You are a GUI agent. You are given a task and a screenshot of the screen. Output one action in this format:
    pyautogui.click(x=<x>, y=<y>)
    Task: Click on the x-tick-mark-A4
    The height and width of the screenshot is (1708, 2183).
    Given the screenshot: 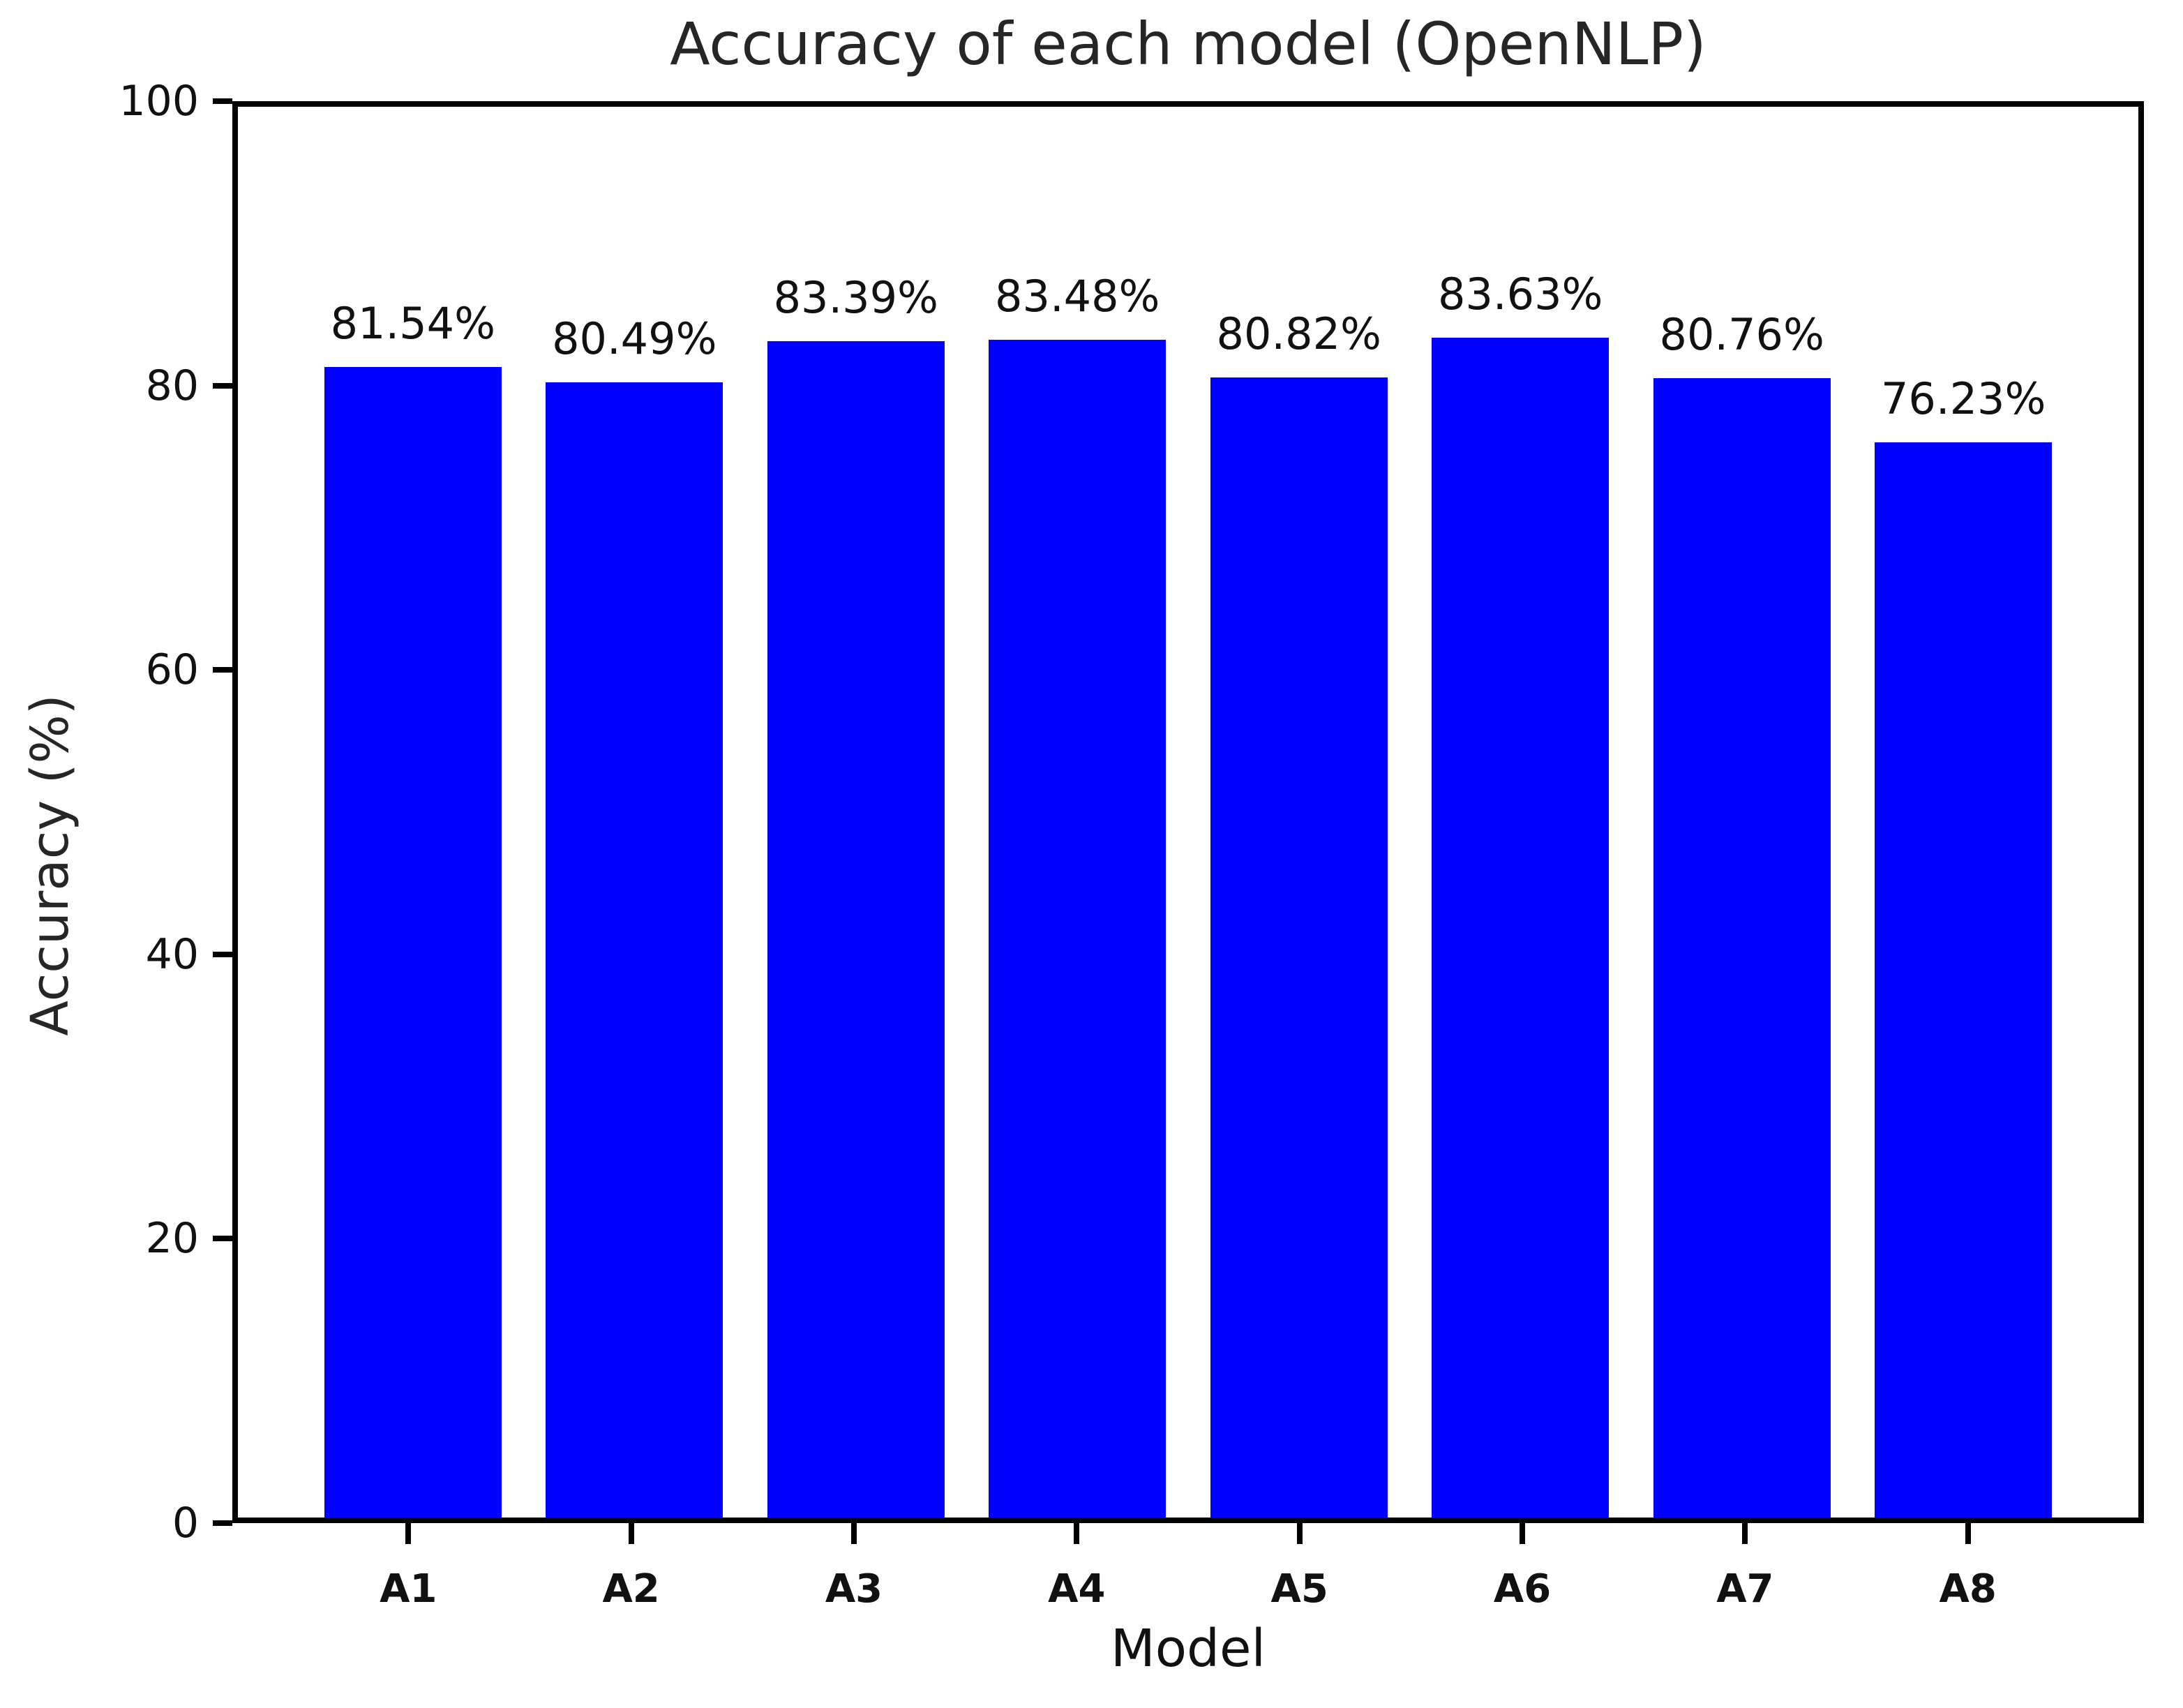 What is the action you would take?
    pyautogui.click(x=1077, y=1533)
    